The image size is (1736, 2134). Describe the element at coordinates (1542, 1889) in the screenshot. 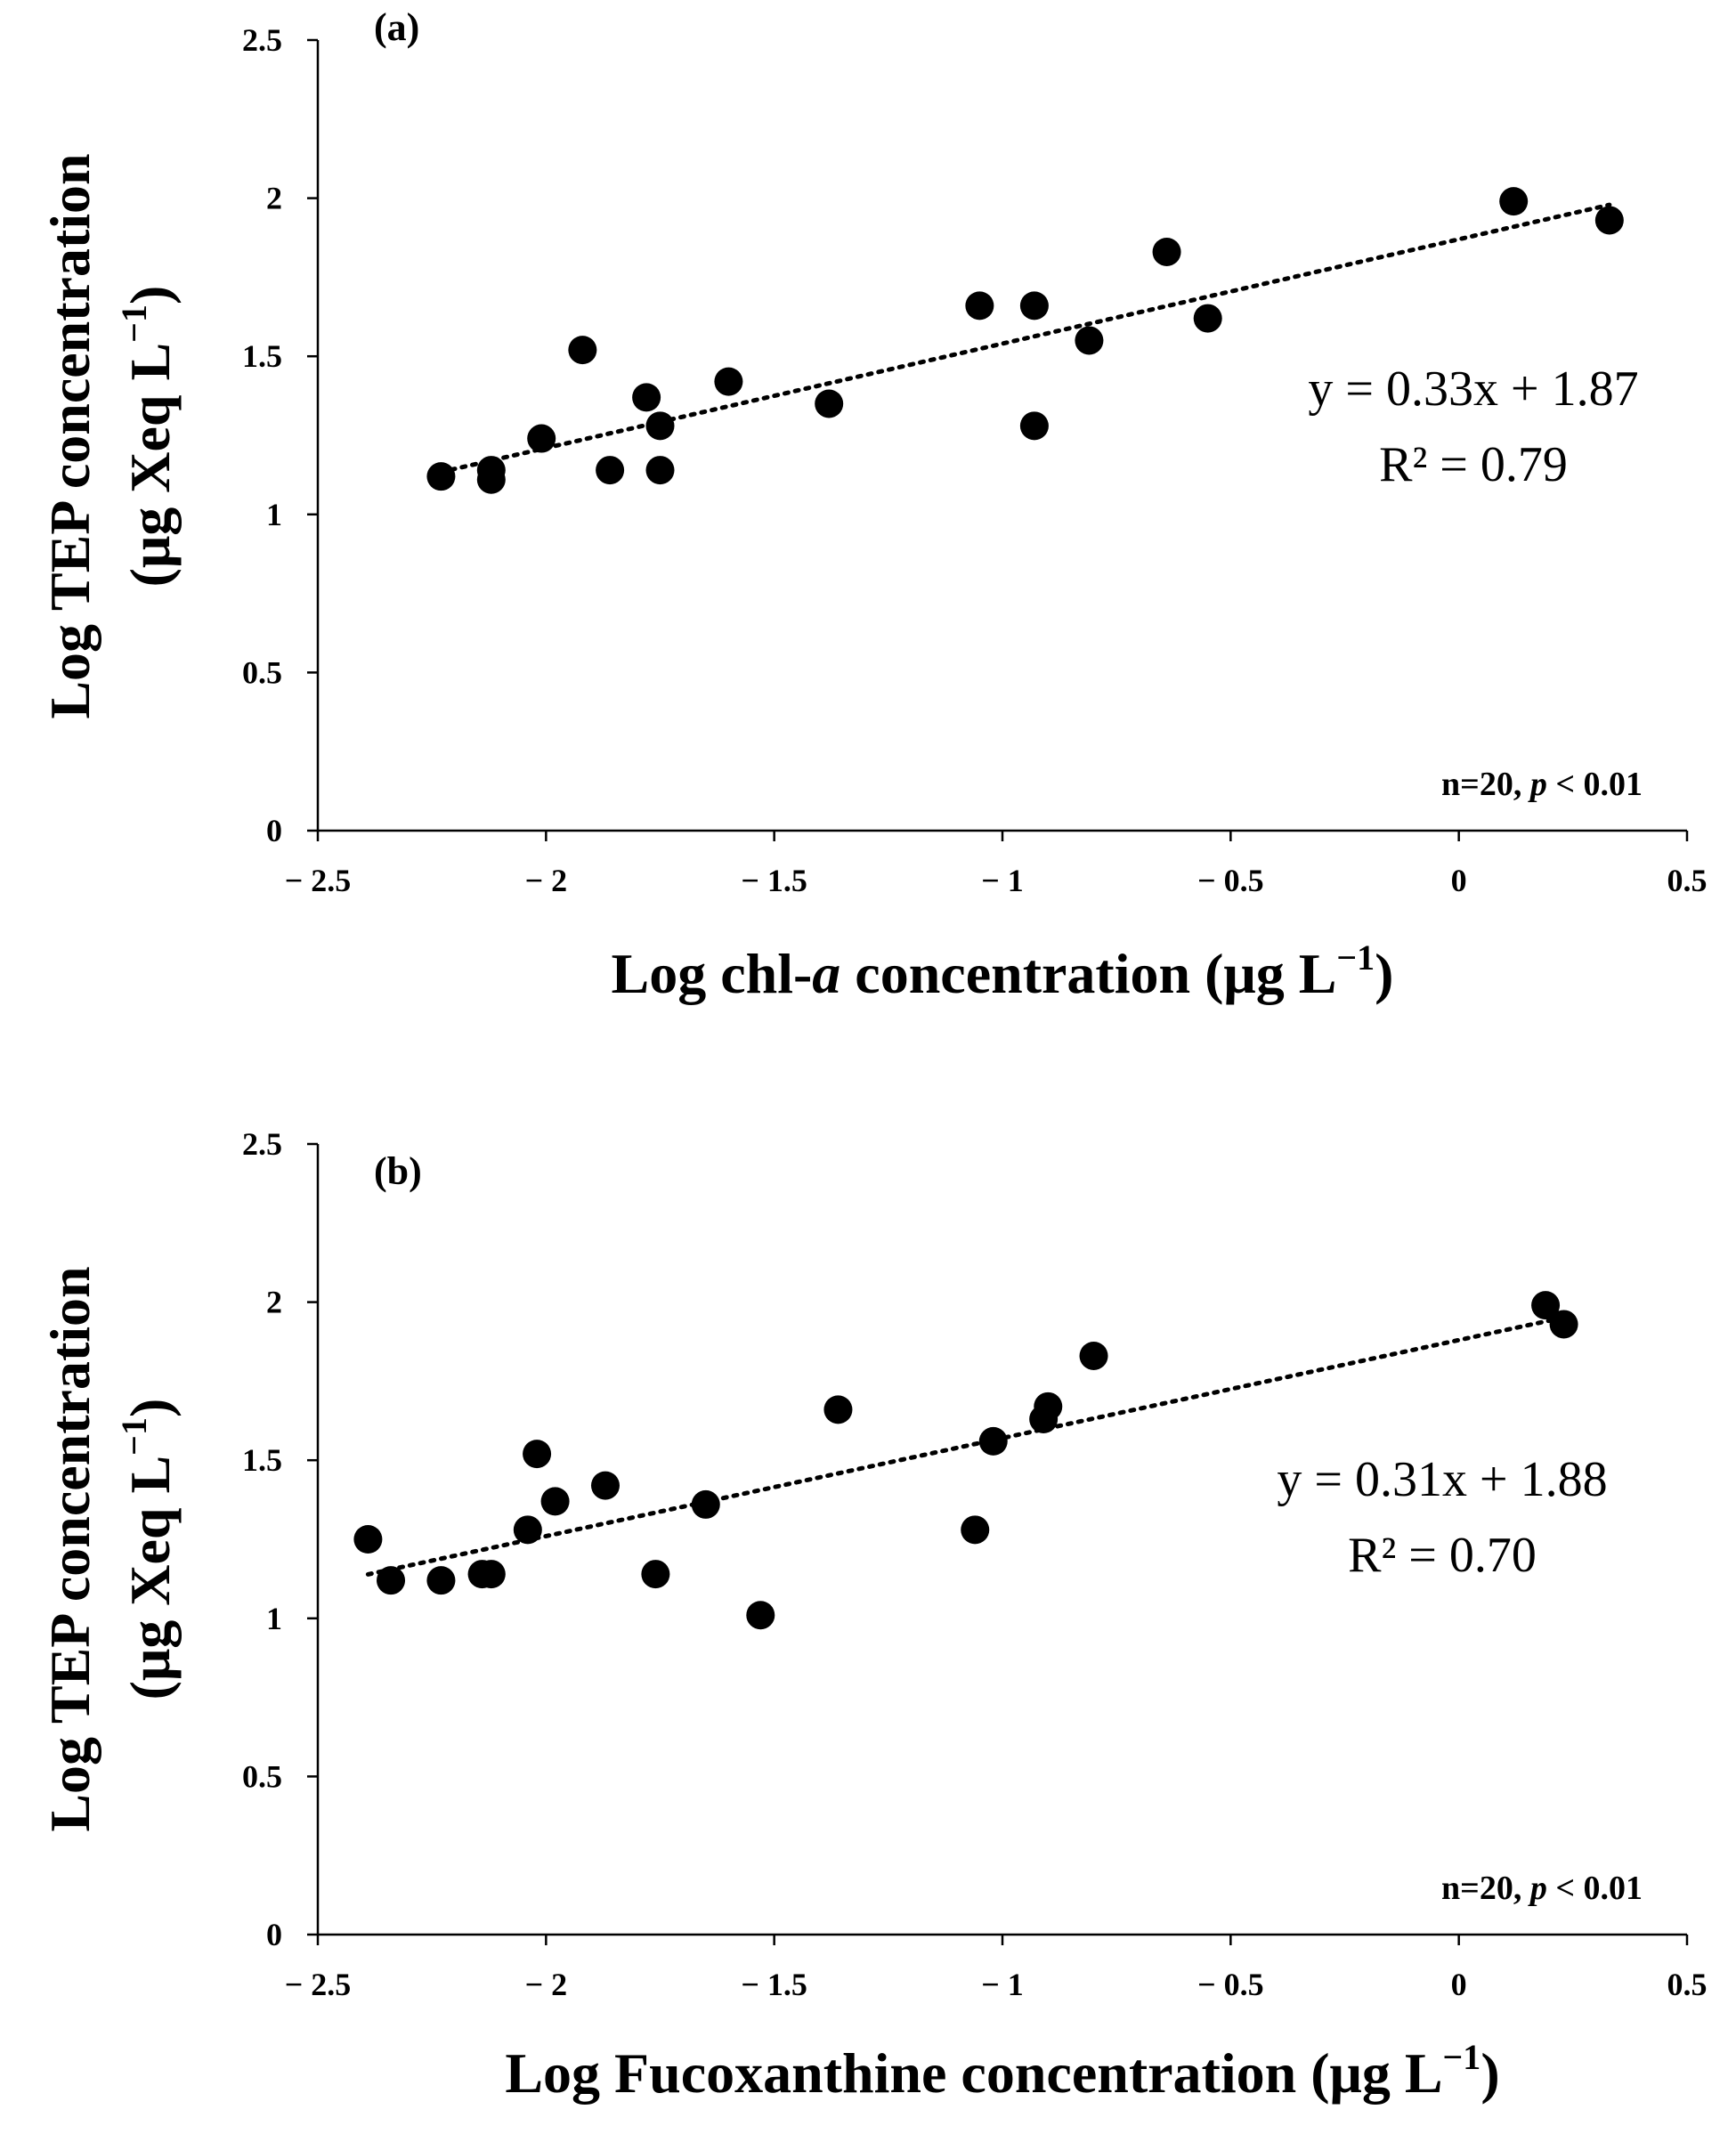

I see `panel-b-stat-annotation: n=20, p < 0.01` at that location.